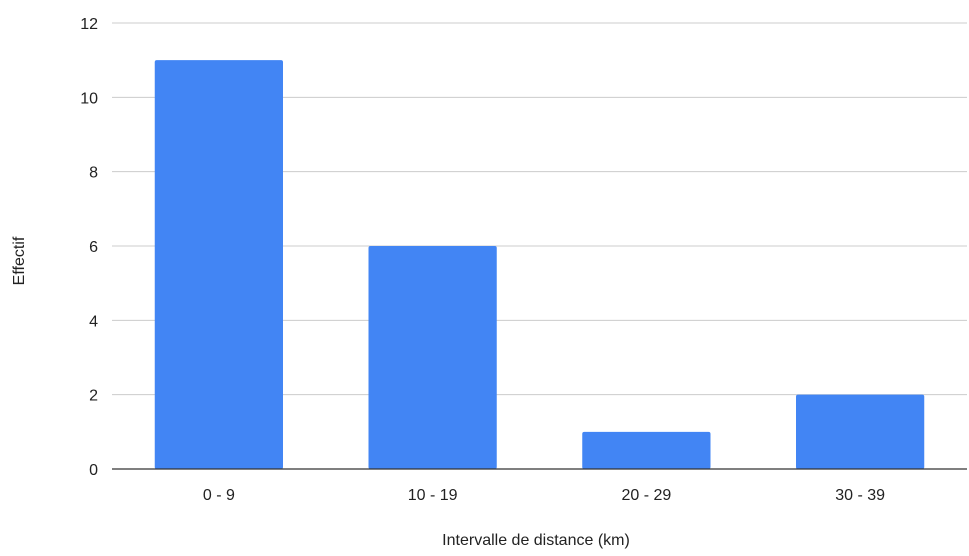 Image resolution: width=969 pixels, height=556 pixels. What do you see at coordinates (93, 470) in the screenshot?
I see `y-tick-label: 0` at bounding box center [93, 470].